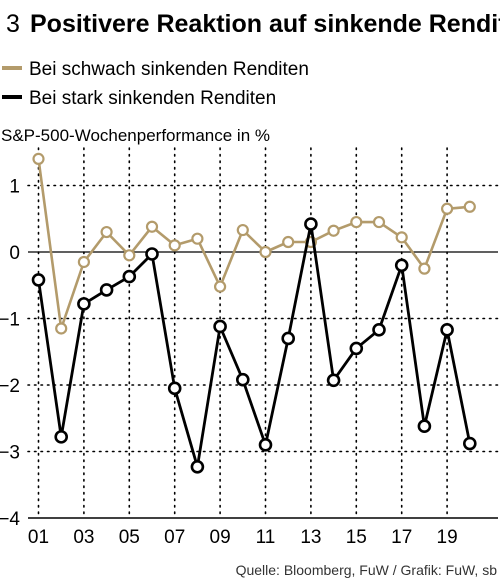 This screenshot has height=586, width=500. Describe the element at coordinates (14, 187) in the screenshot. I see `y-tick-label: 1` at that location.